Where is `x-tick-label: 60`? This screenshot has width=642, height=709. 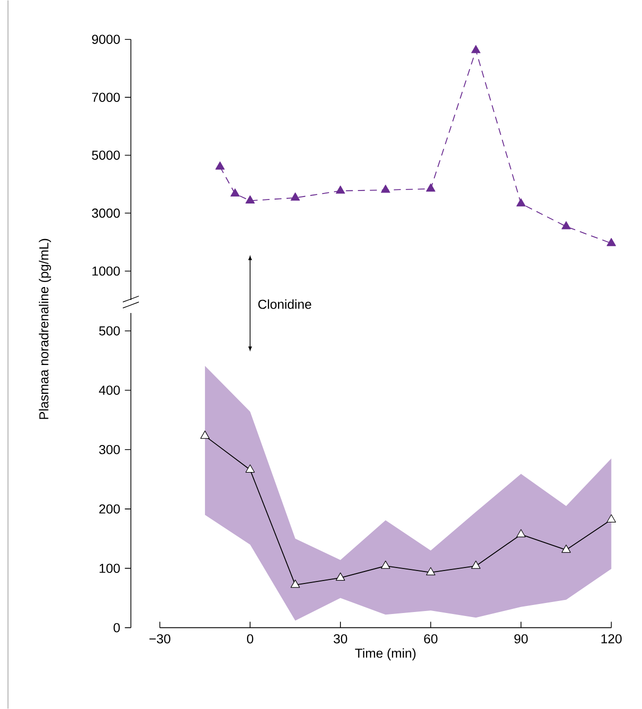
x-tick-label: 60 is located at coordinates (431, 639).